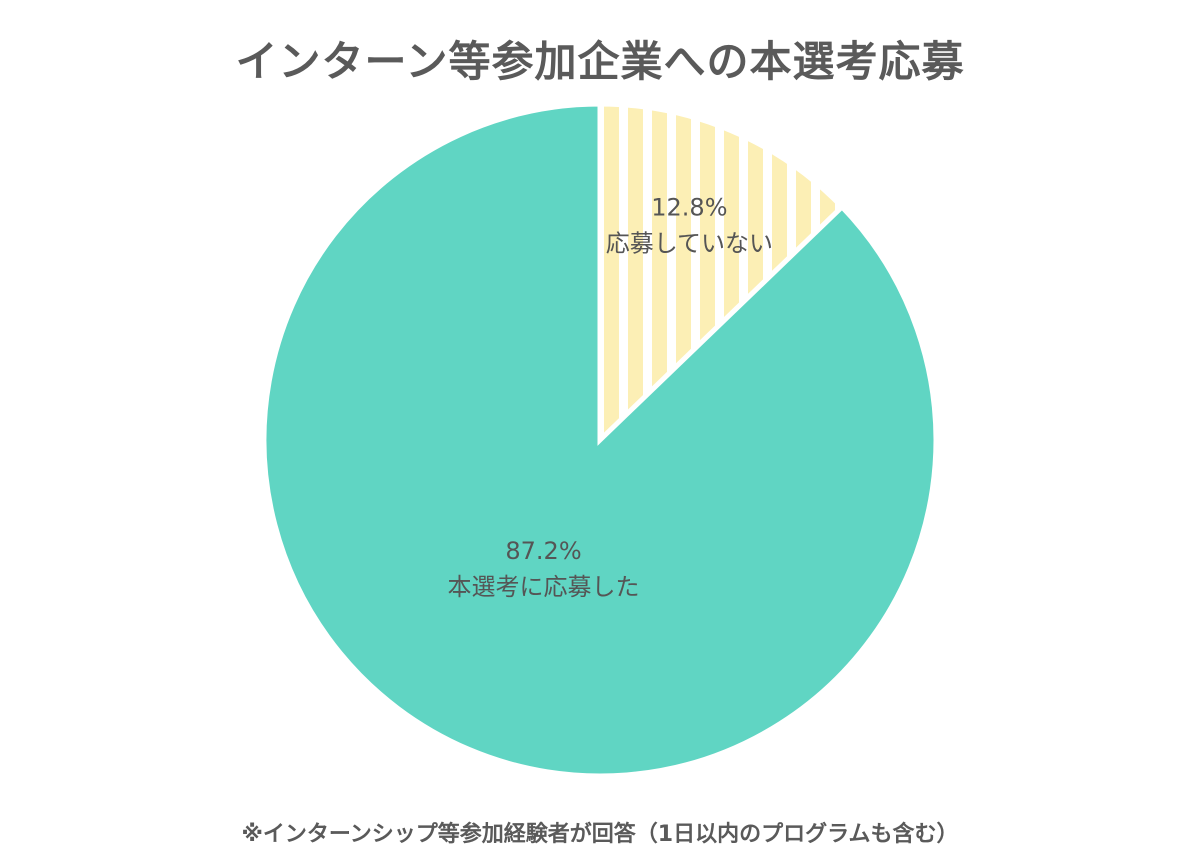  Describe the element at coordinates (689, 208) in the screenshot. I see `slice-value-label-0: 12.8%` at that location.